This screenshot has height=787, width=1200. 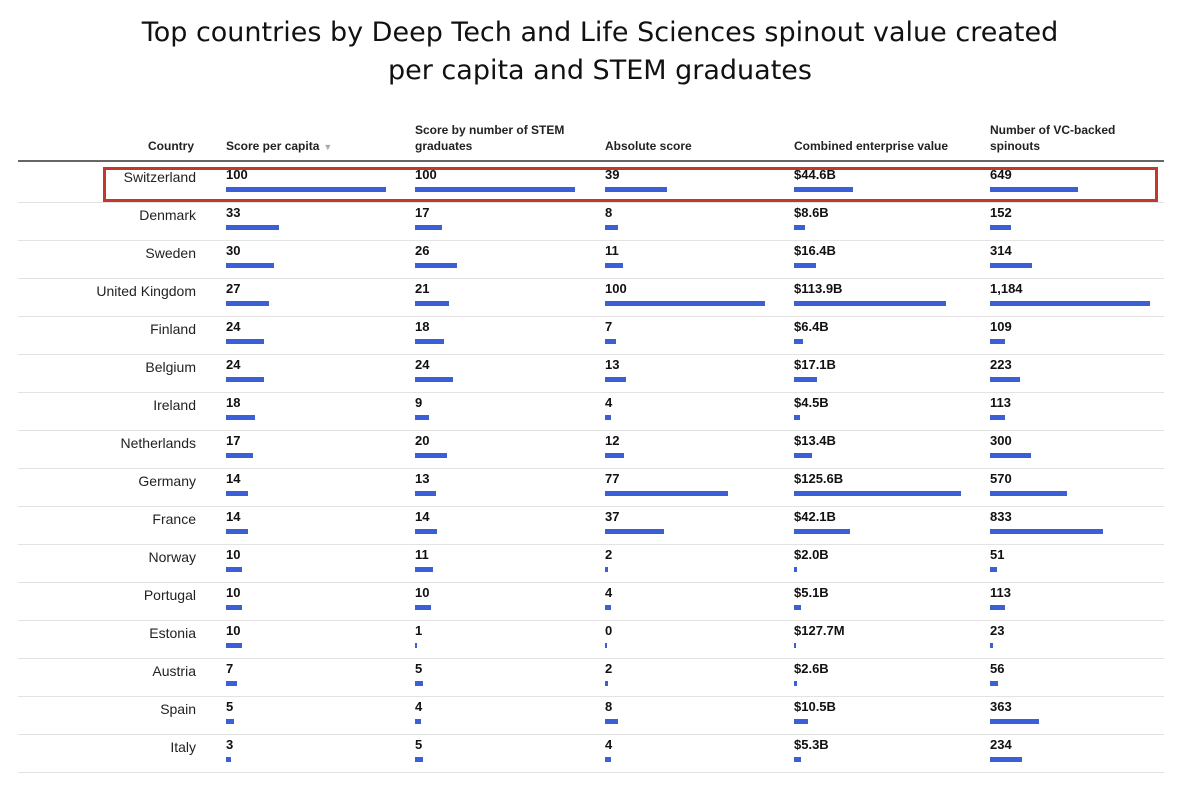 What do you see at coordinates (422, 440) in the screenshot?
I see `stem-score-value: 20` at bounding box center [422, 440].